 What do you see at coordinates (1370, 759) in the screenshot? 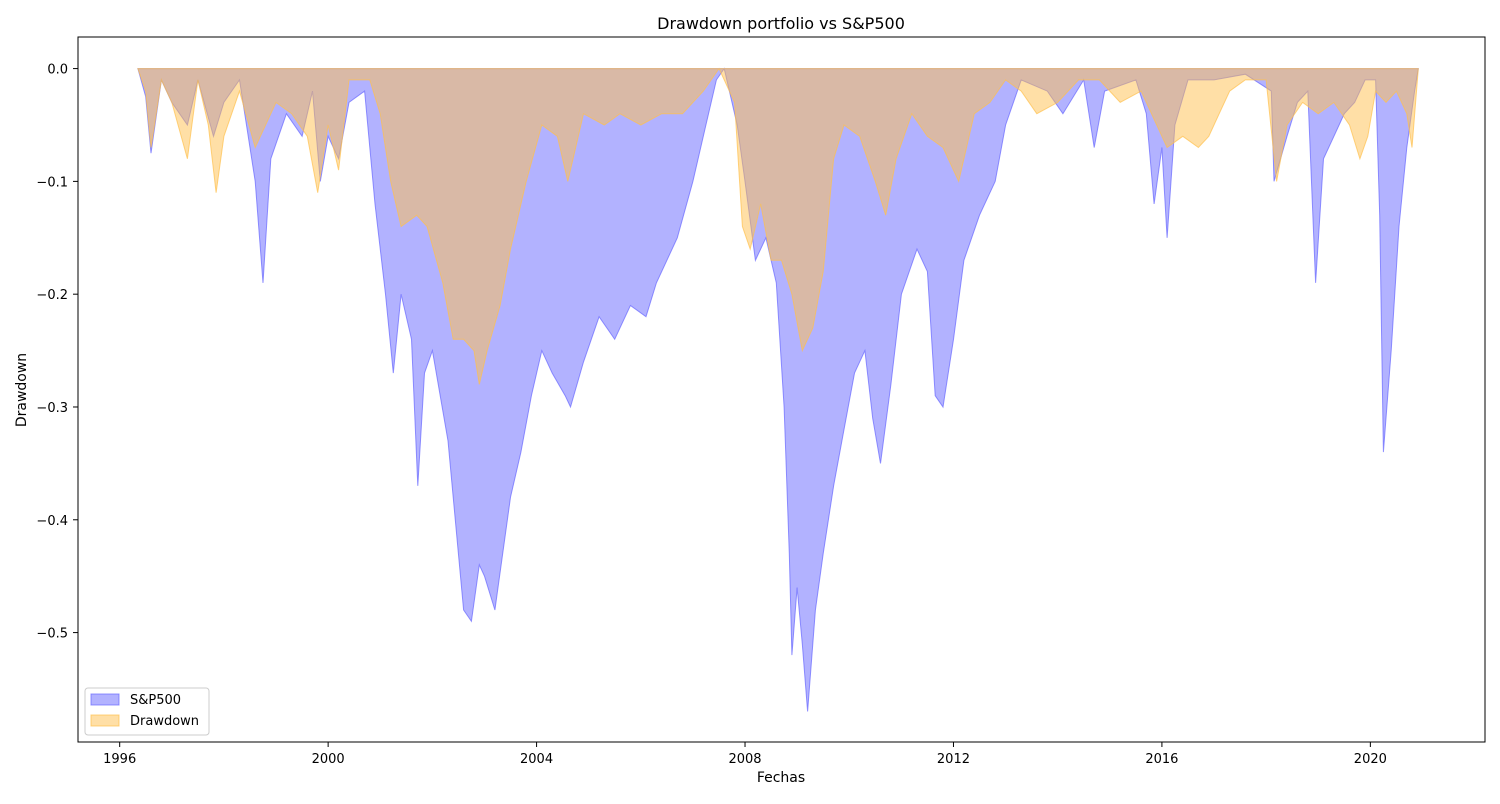
I see `x-tick-label: 2020` at bounding box center [1370, 759].